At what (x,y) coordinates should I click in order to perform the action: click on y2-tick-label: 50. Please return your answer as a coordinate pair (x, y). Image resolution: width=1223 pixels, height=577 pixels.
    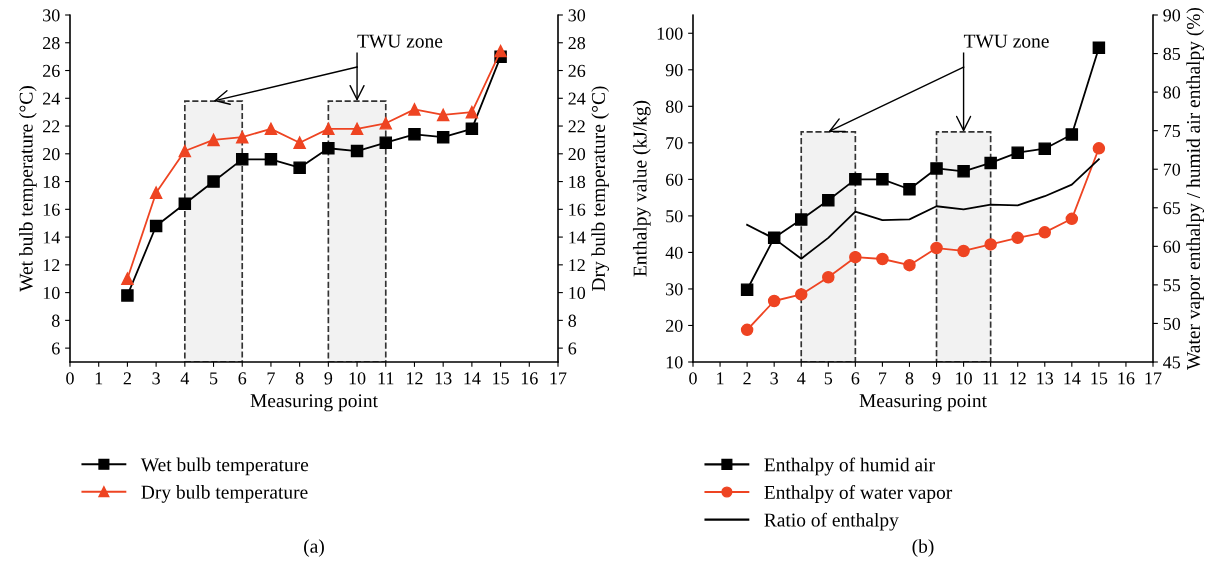
    Looking at the image, I should click on (1172, 323).